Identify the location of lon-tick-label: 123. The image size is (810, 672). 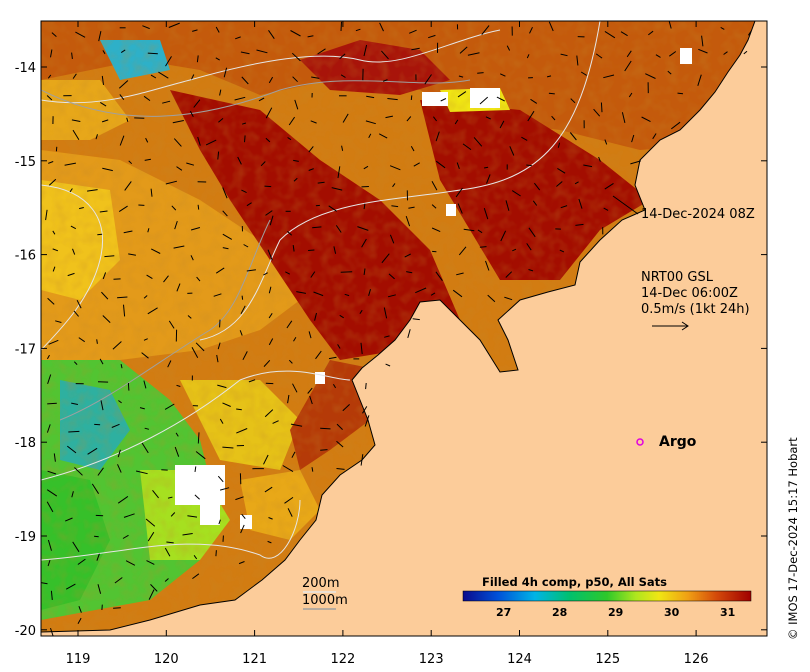
(431, 659).